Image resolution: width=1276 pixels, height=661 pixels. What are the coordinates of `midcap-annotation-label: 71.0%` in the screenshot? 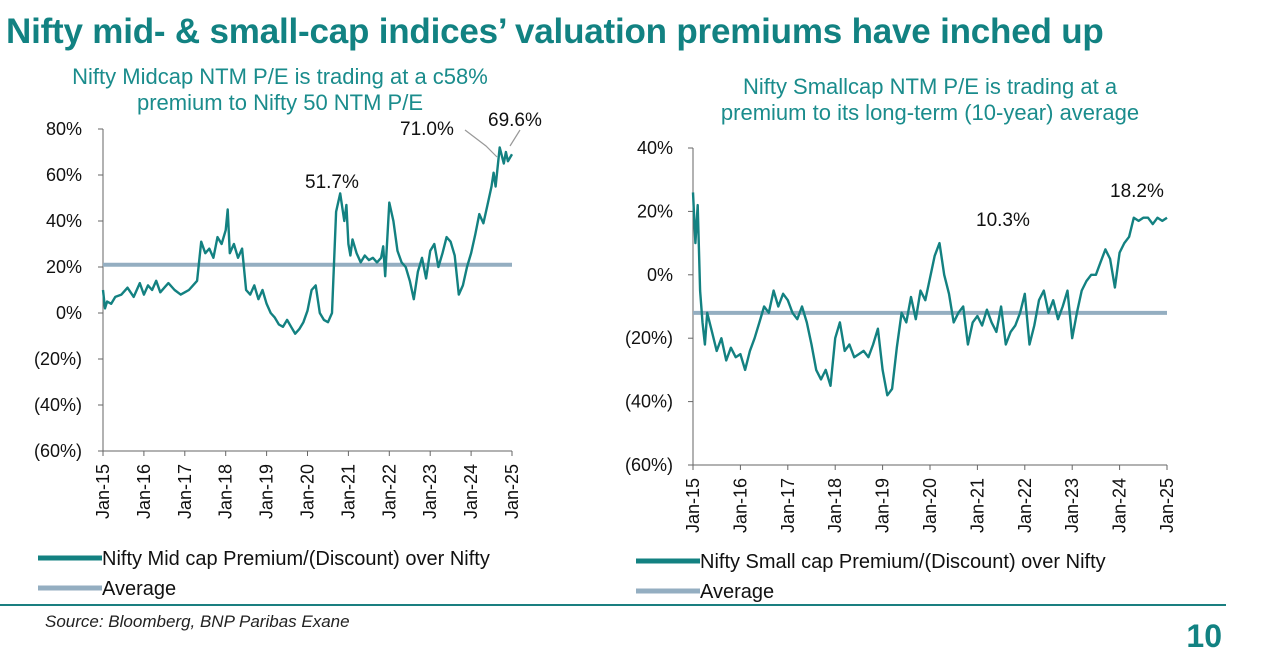 It's located at (427, 129).